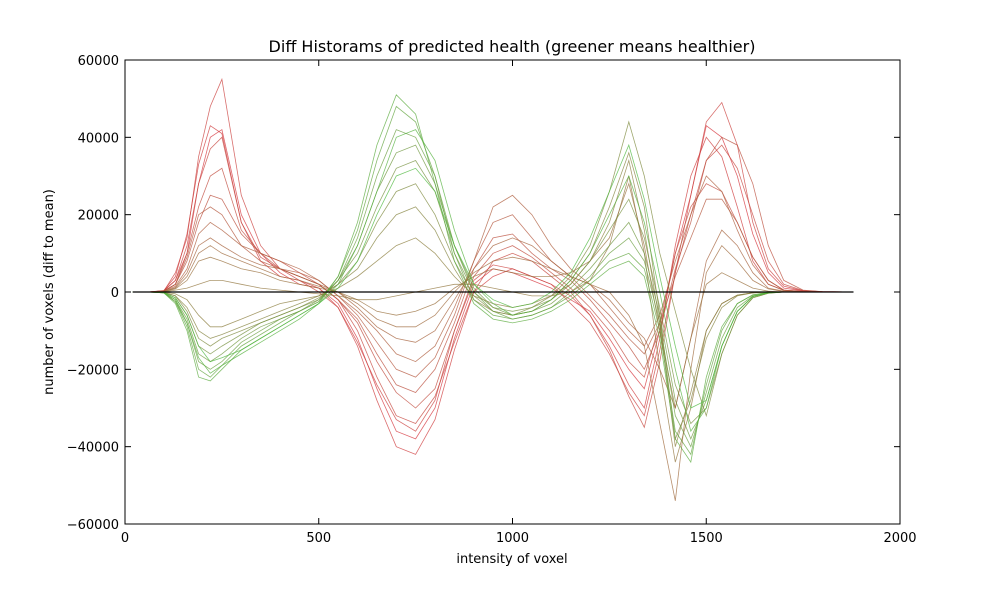 This screenshot has width=1000, height=600. What do you see at coordinates (98, 216) in the screenshot?
I see `y-tick-label: 20000` at bounding box center [98, 216].